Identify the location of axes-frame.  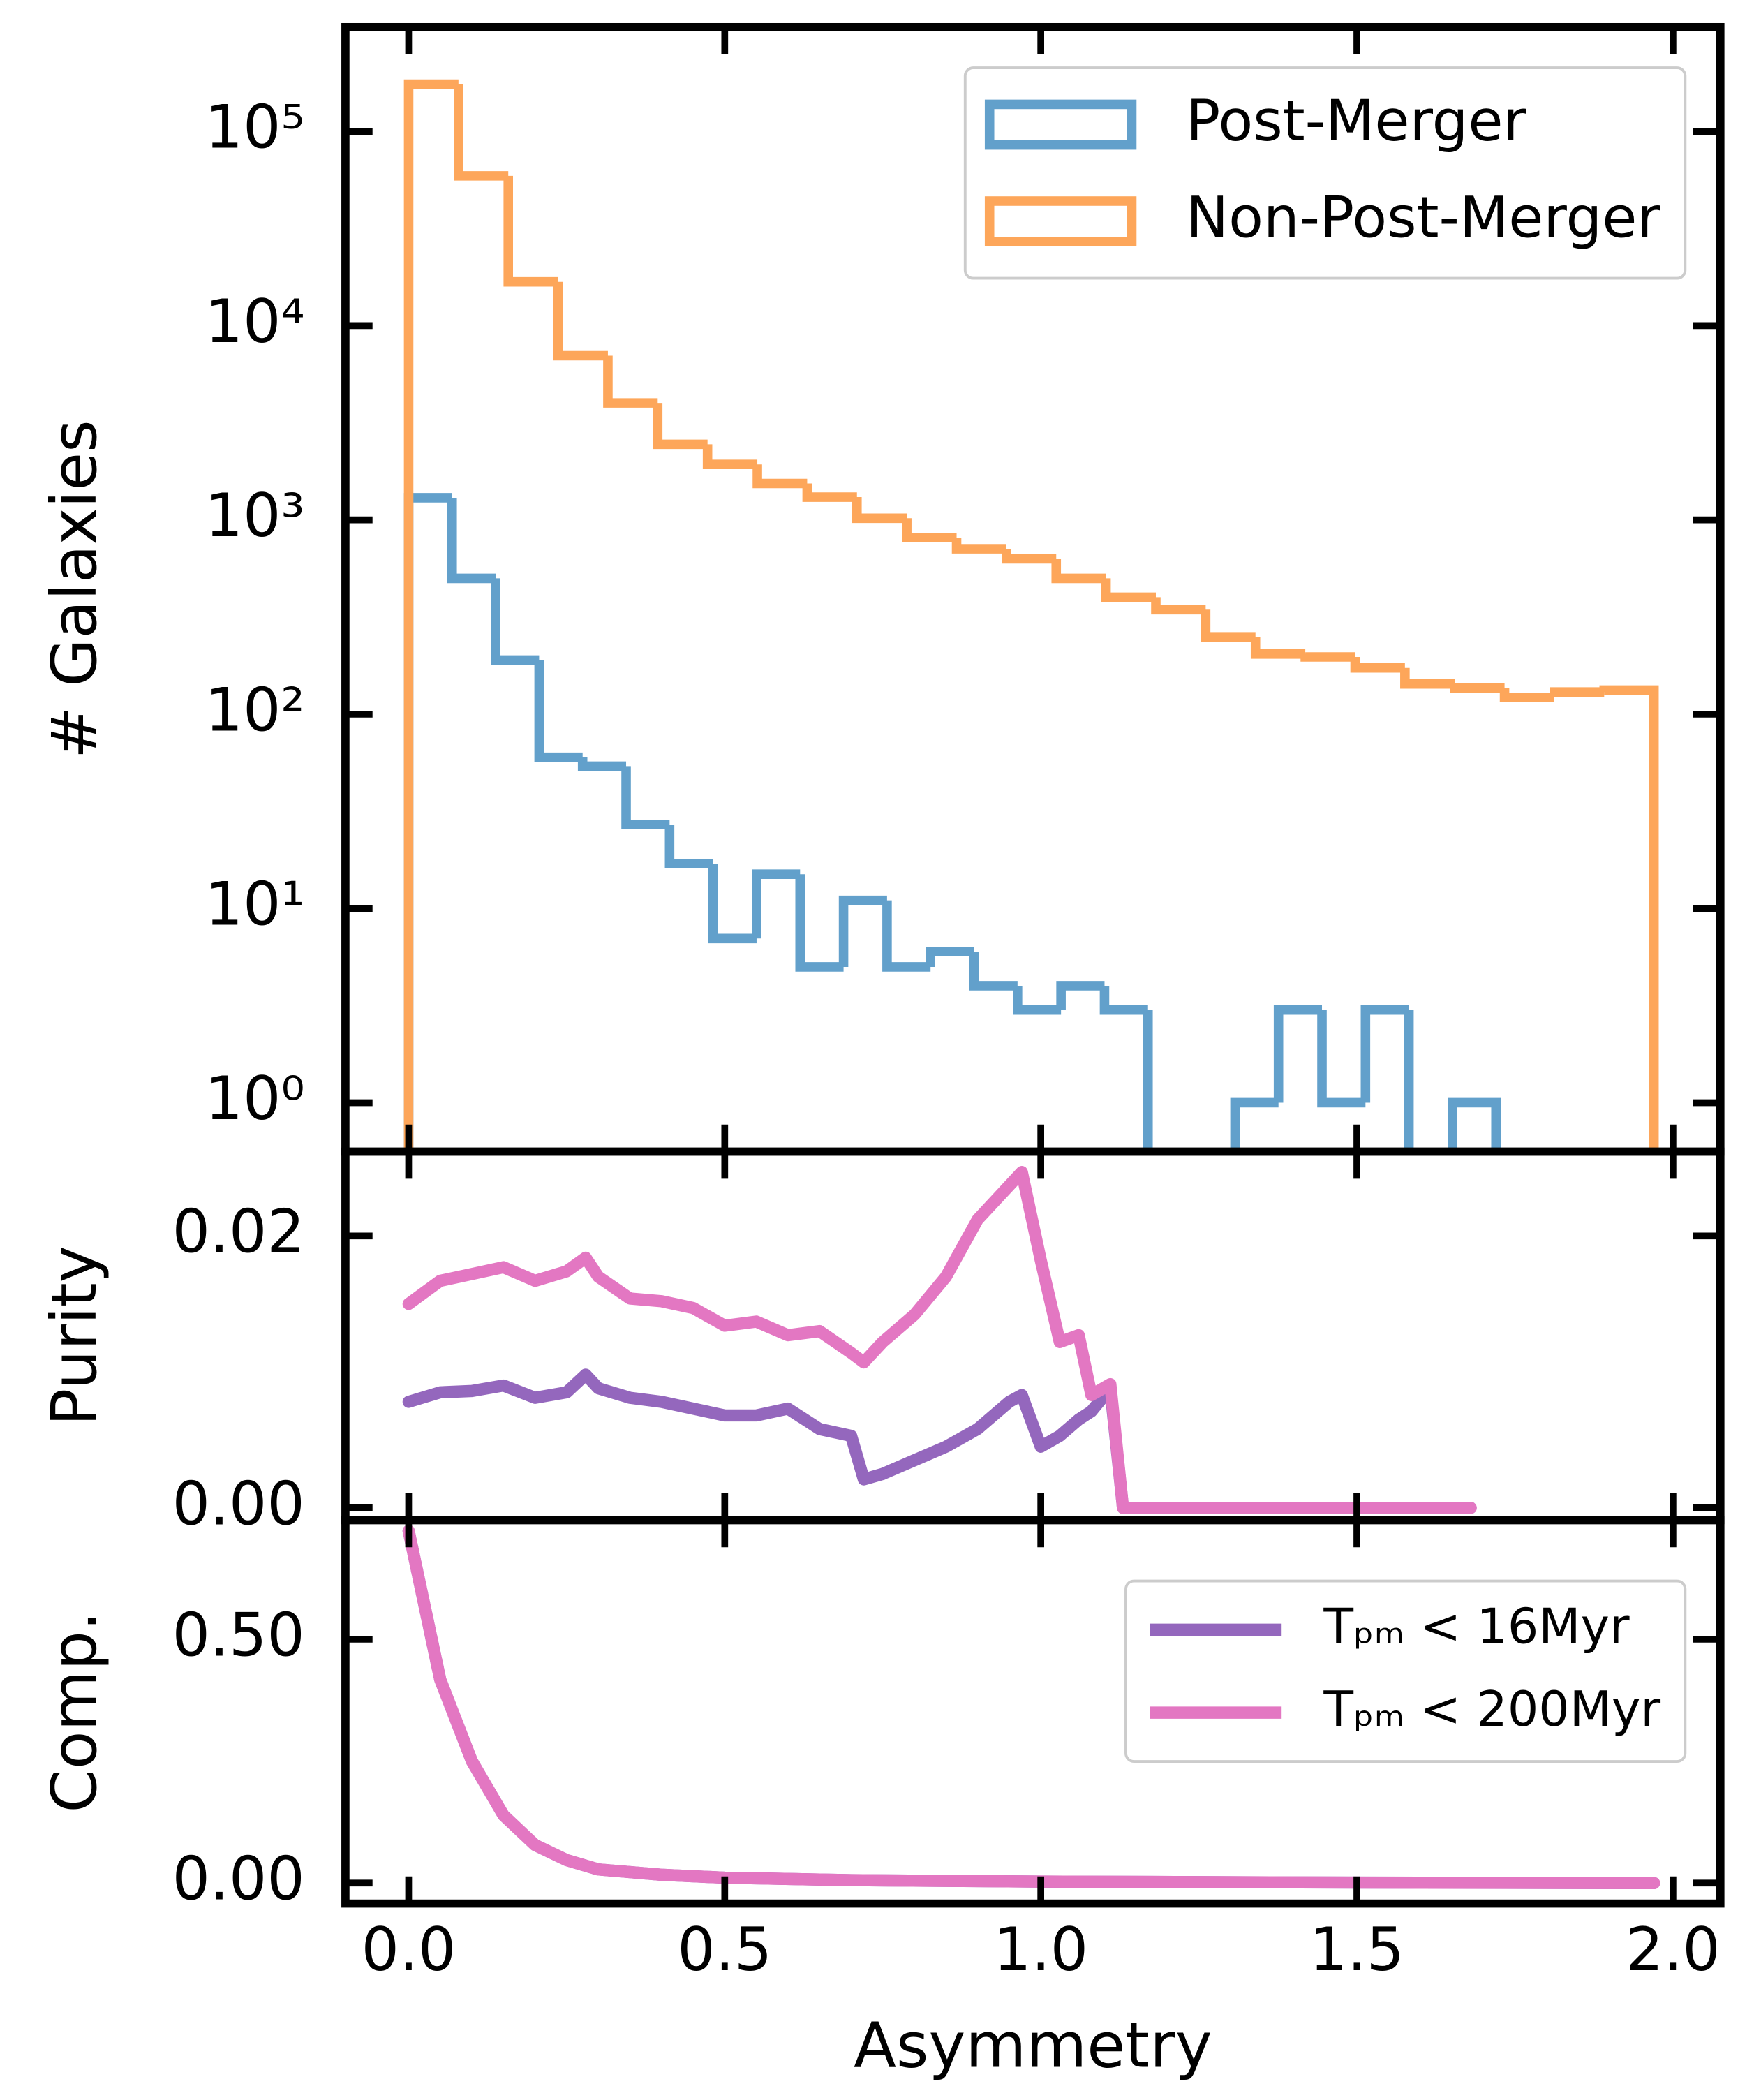
(1033, 1712).